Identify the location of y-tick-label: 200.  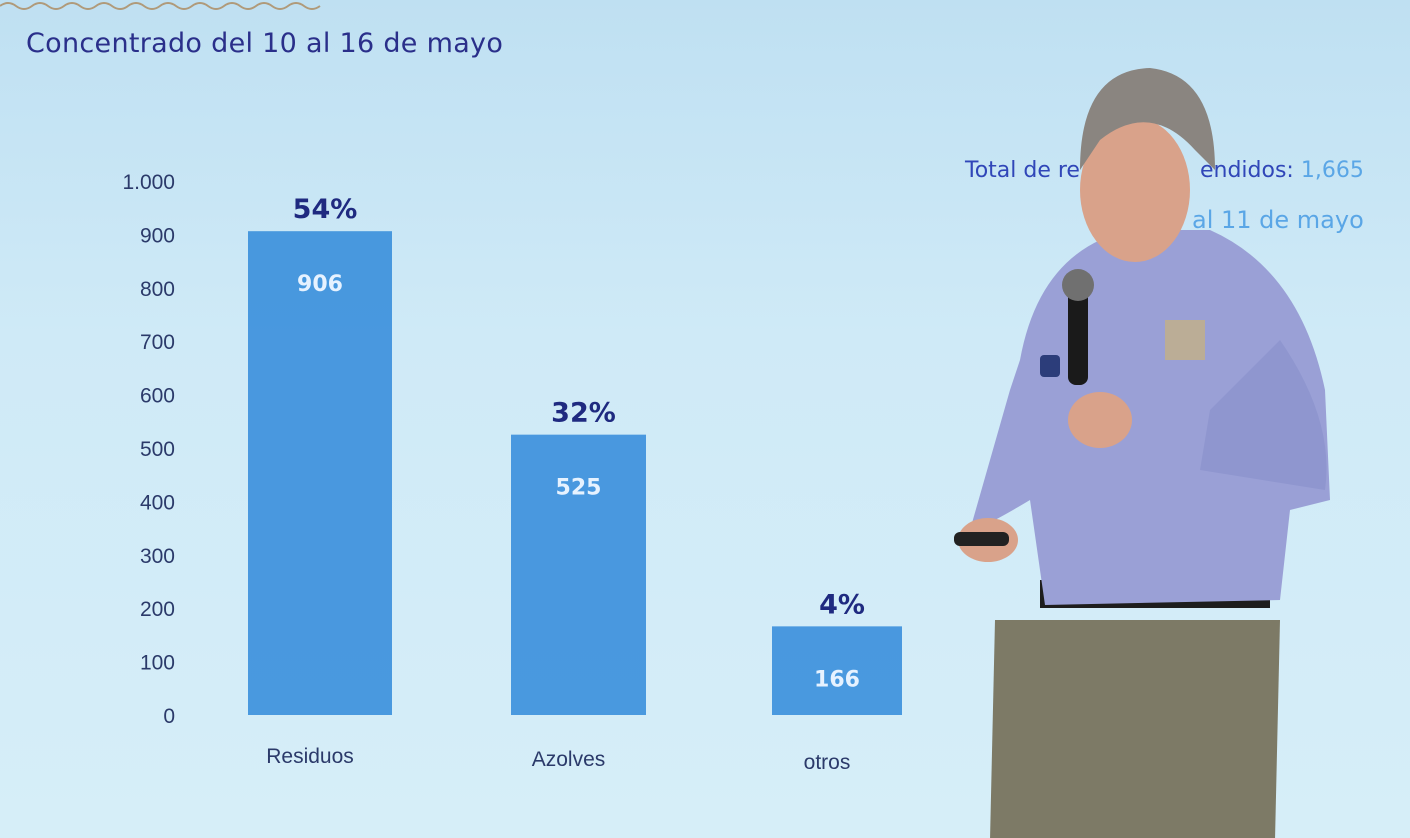
(157, 609).